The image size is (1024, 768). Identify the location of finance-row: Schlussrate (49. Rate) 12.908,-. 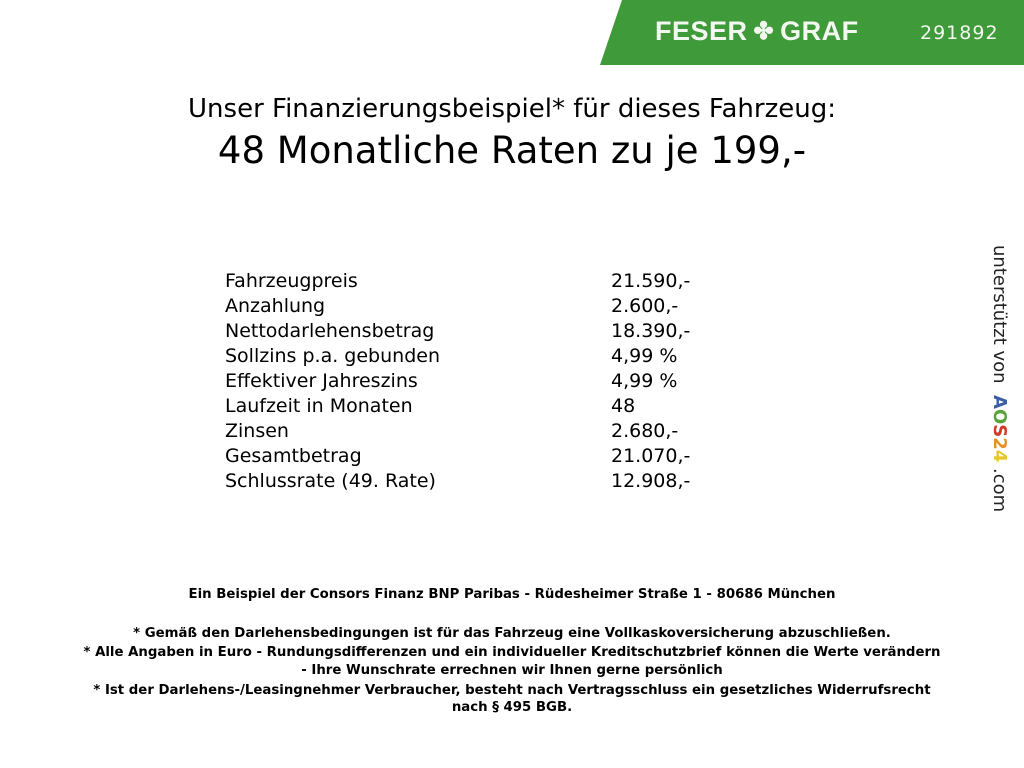
(457, 481).